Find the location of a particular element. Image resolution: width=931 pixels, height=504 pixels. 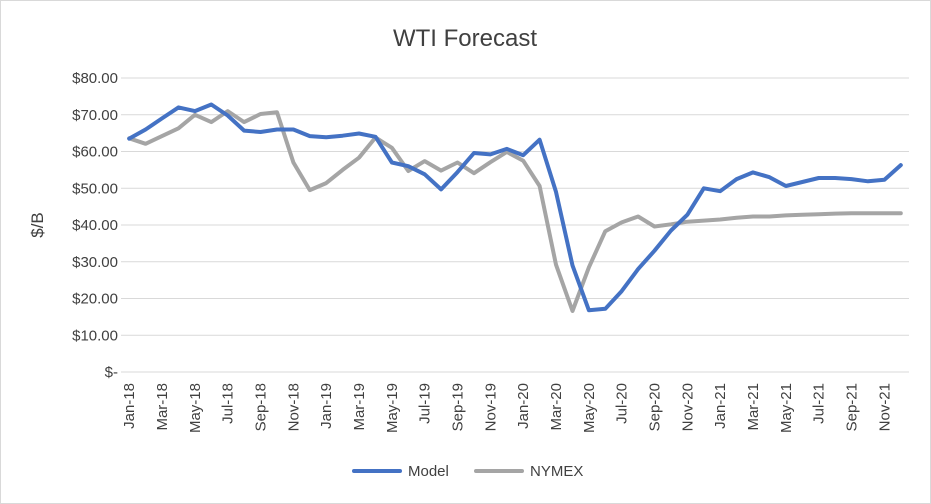

x-tick-label: Jul-20 is located at coordinates (622, 403).